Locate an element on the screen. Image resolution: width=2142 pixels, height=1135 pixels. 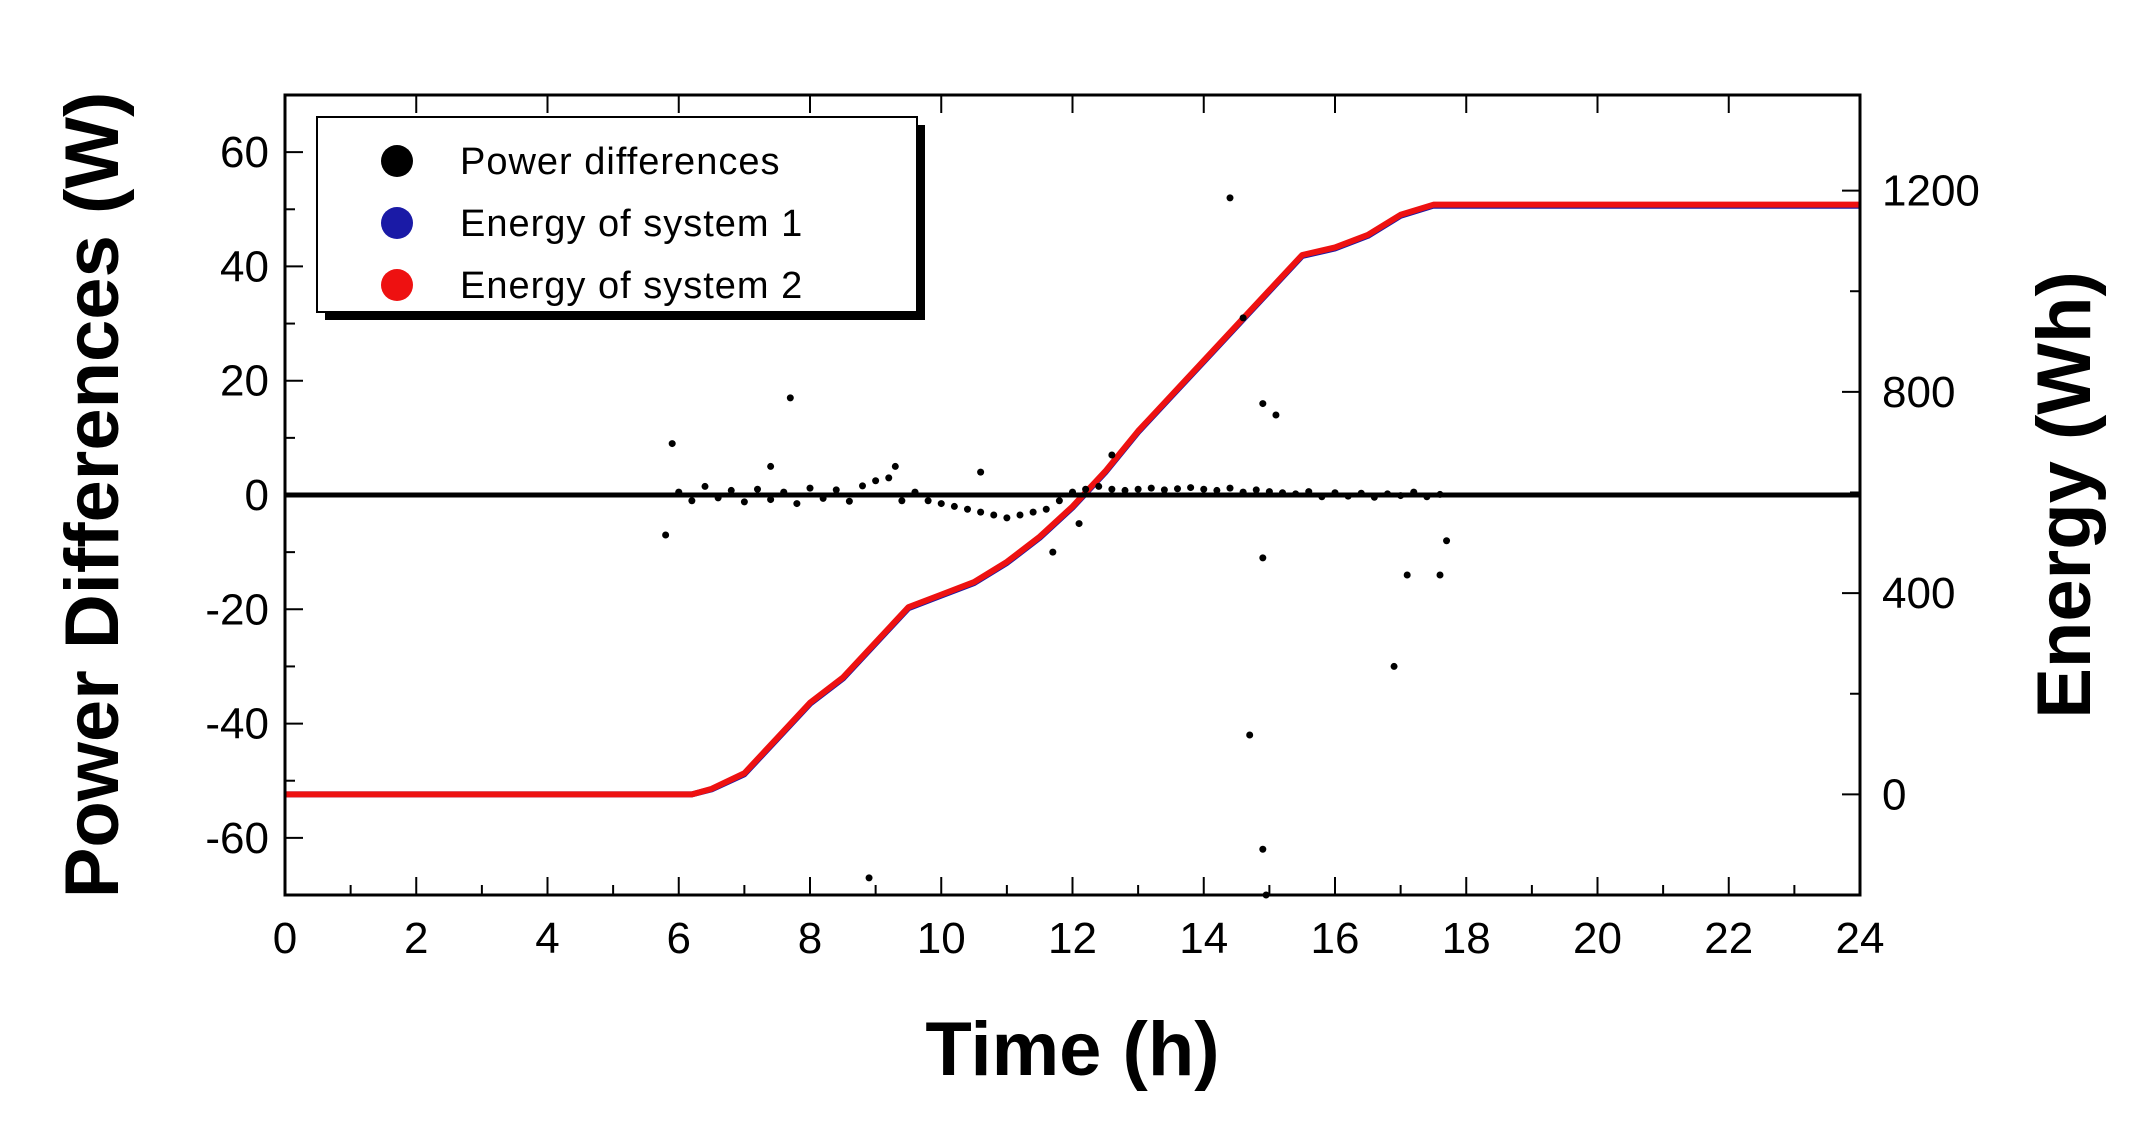
x-tick-label: 16 is located at coordinates (1335, 938).